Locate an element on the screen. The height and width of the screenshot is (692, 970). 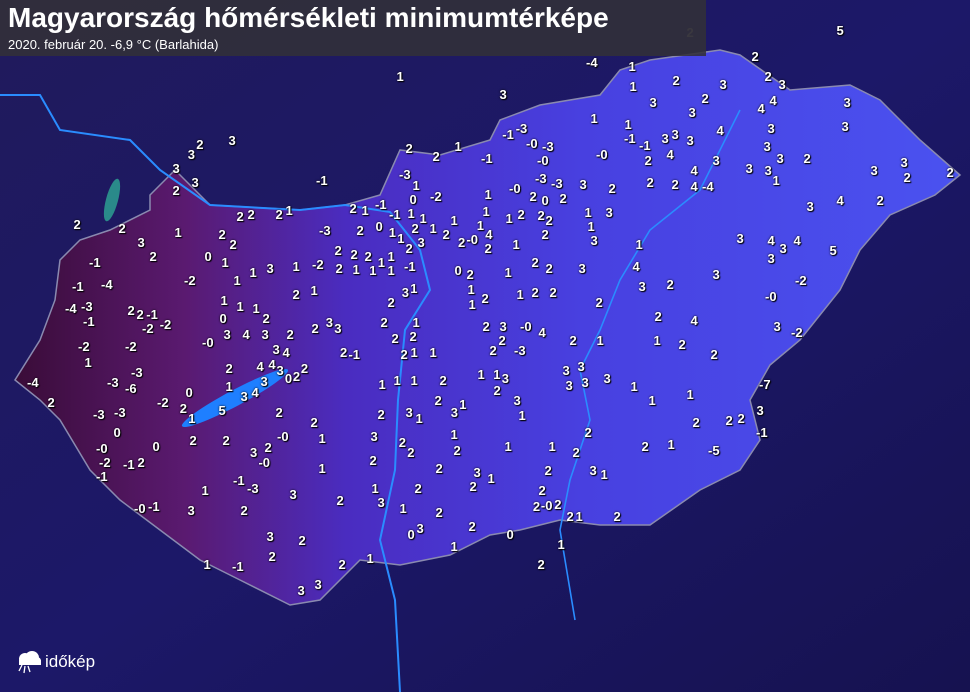
station-temperature: -3 is located at coordinates (87, 307).